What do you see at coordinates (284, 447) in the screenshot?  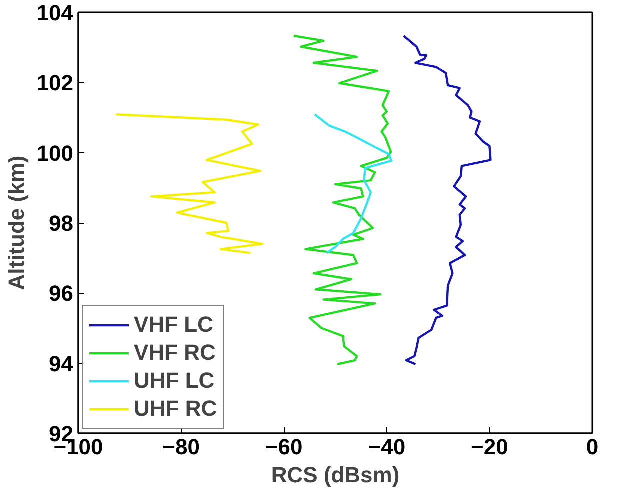 I see `x-tick-label: −60` at bounding box center [284, 447].